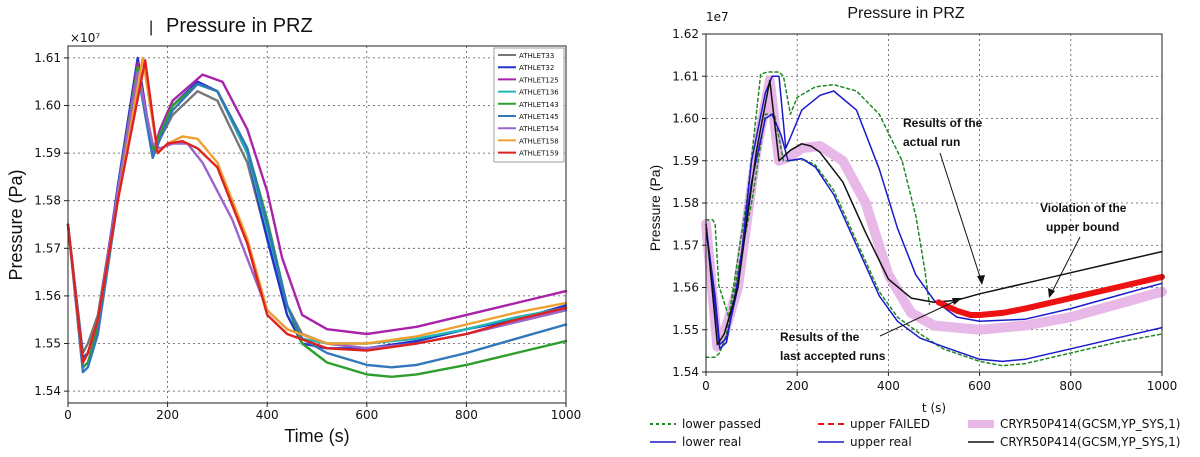 Image resolution: width=1200 pixels, height=457 pixels. I want to click on left-y-scale-label: ×10⁷, so click(85, 38).